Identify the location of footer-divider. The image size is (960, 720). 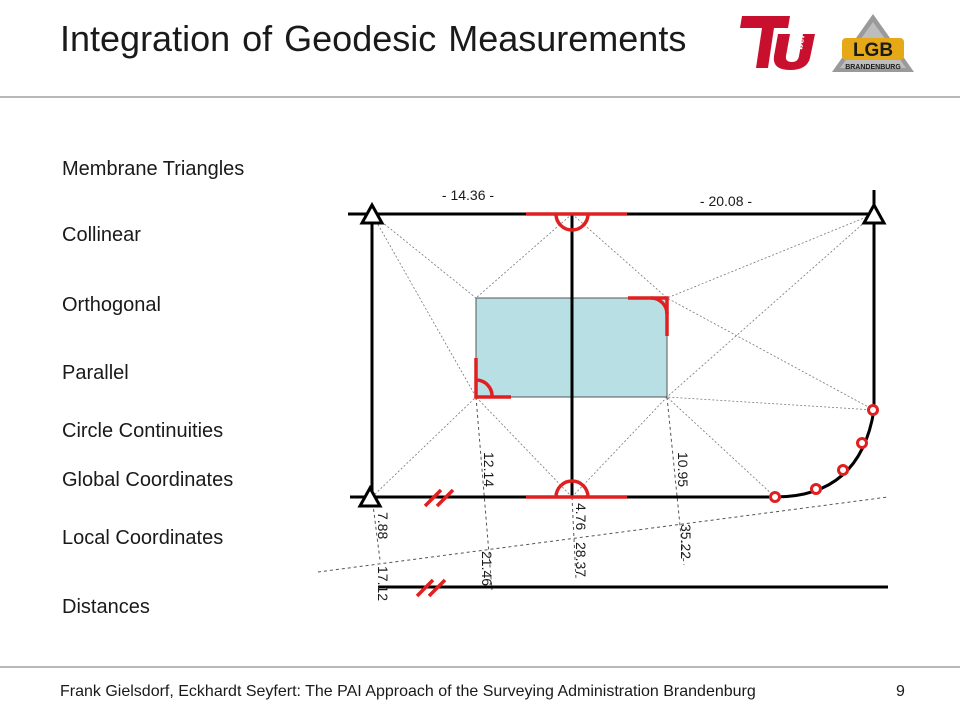
(480, 667).